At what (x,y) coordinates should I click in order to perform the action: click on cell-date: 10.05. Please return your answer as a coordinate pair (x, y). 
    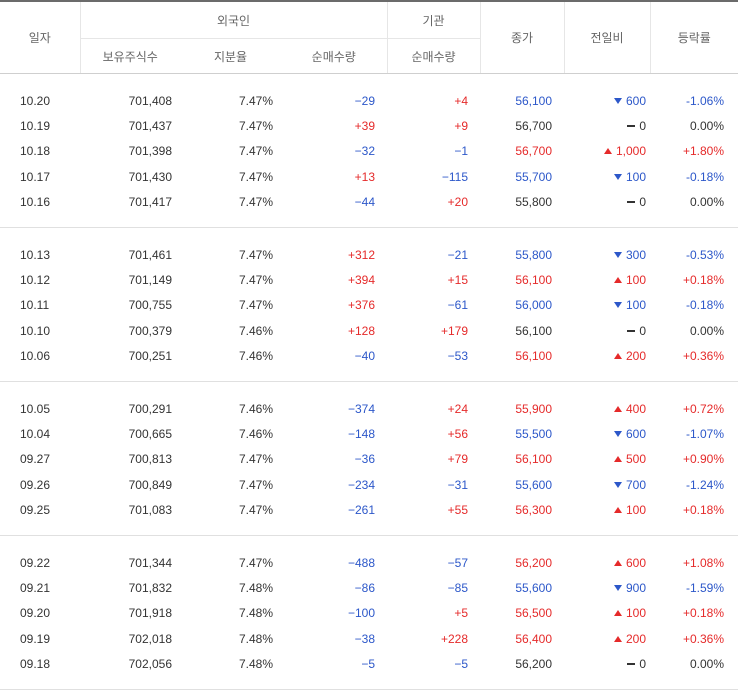
    Looking at the image, I should click on (35, 408).